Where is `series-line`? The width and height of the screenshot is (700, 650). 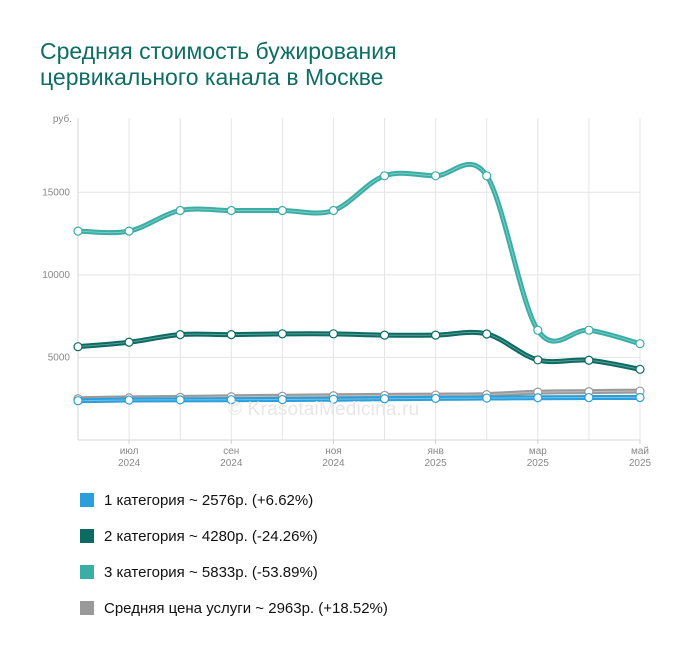
series-line is located at coordinates (359, 350).